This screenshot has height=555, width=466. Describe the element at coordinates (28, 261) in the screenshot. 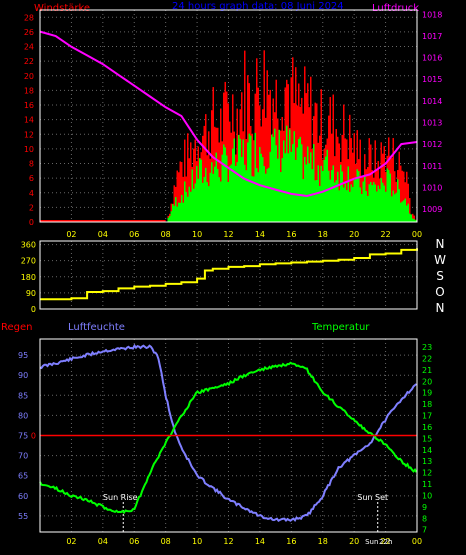

I see `direction-tick-label: 270` at that location.